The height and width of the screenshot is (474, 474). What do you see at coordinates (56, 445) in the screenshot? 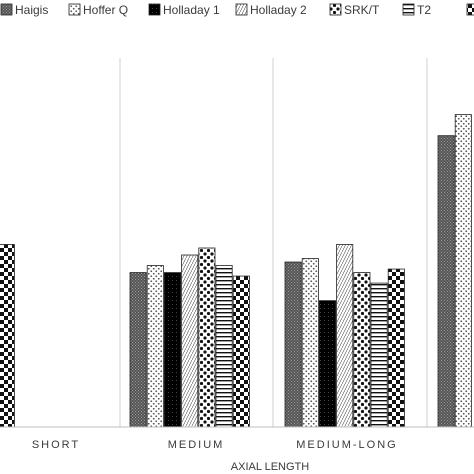
I see `category-label: SHORT` at bounding box center [56, 445].